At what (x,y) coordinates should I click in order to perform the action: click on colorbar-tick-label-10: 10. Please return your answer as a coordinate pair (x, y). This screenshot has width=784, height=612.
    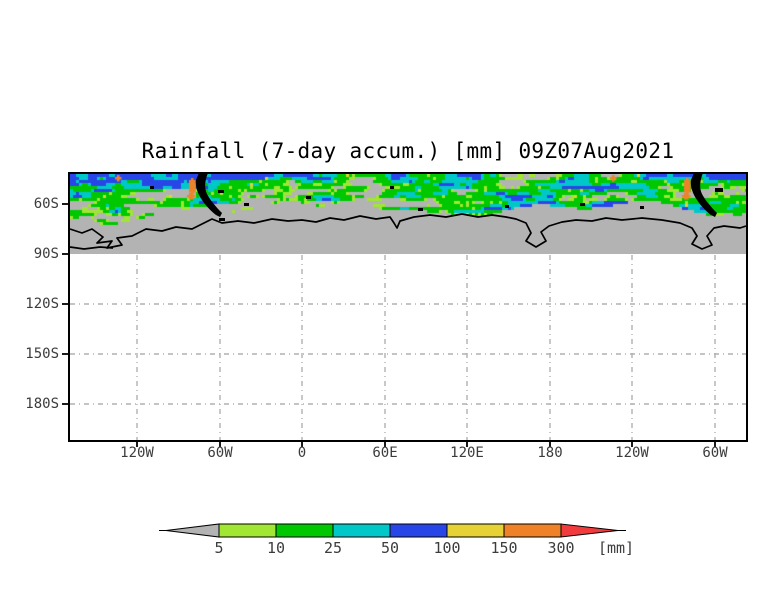
    Looking at the image, I should click on (276, 548).